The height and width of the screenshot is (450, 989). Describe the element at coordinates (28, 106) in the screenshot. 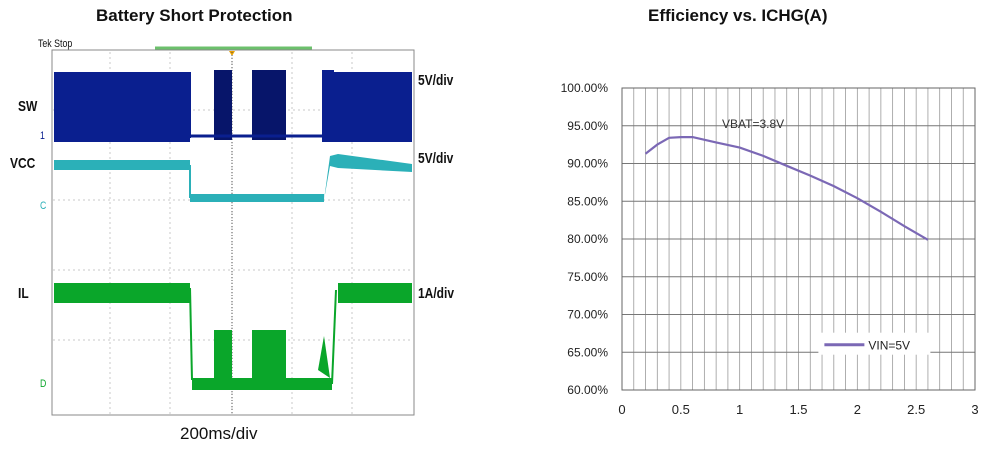

I see `channel-label-sw: SW` at that location.